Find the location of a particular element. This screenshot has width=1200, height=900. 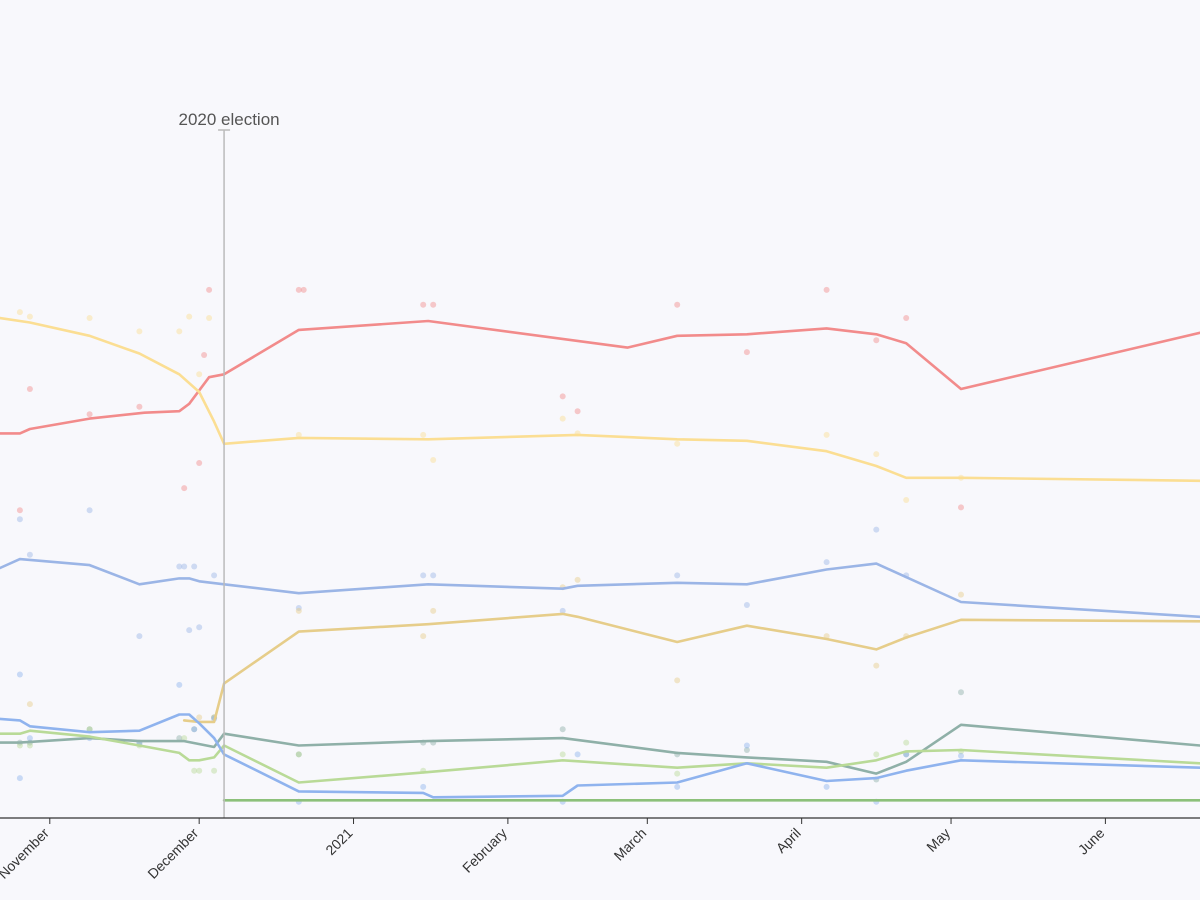

x-tick-label: May is located at coordinates (938, 840).